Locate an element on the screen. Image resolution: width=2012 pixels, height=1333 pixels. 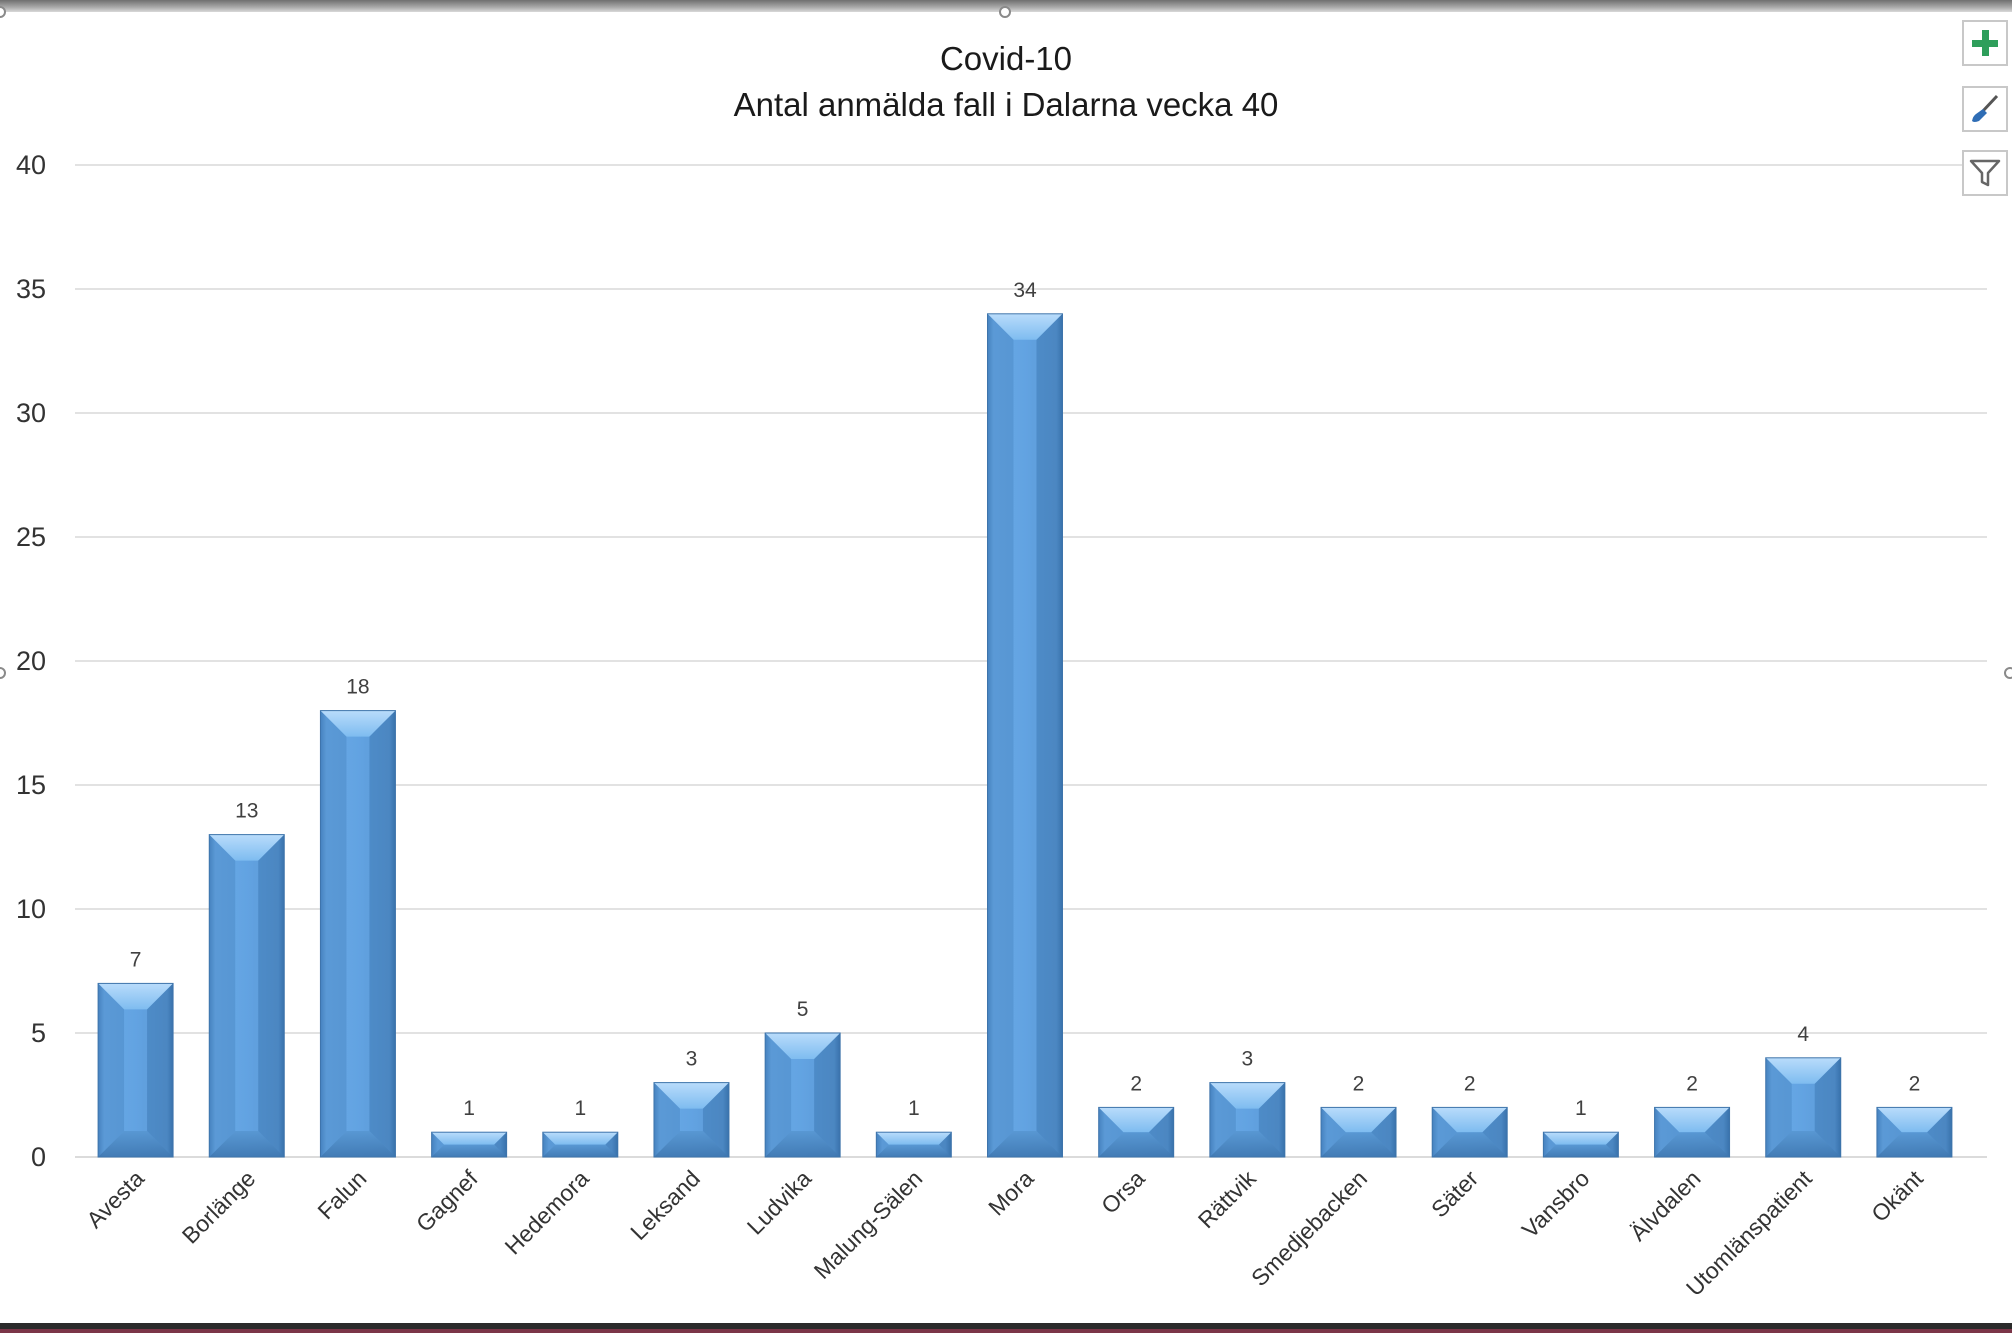
x-tick-label: Borlänge is located at coordinates (218, 1206).